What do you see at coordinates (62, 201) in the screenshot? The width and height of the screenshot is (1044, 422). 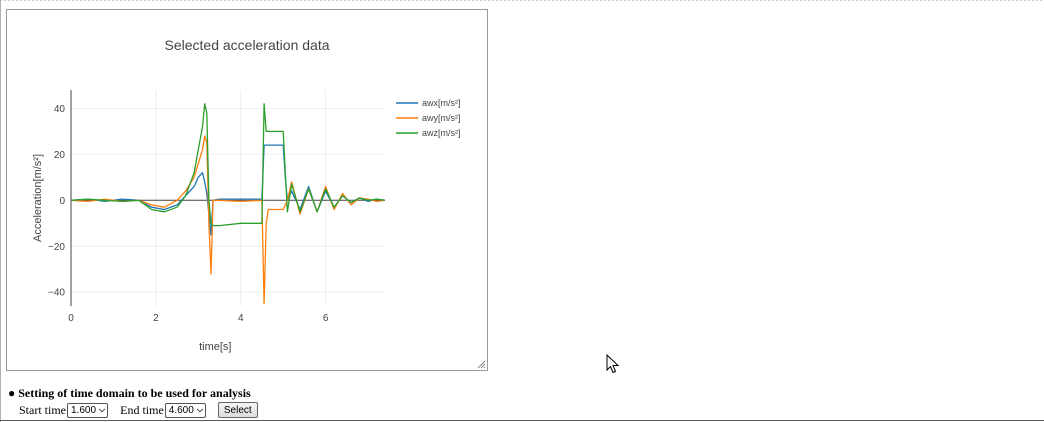 I see `y-tick-label: 0` at bounding box center [62, 201].